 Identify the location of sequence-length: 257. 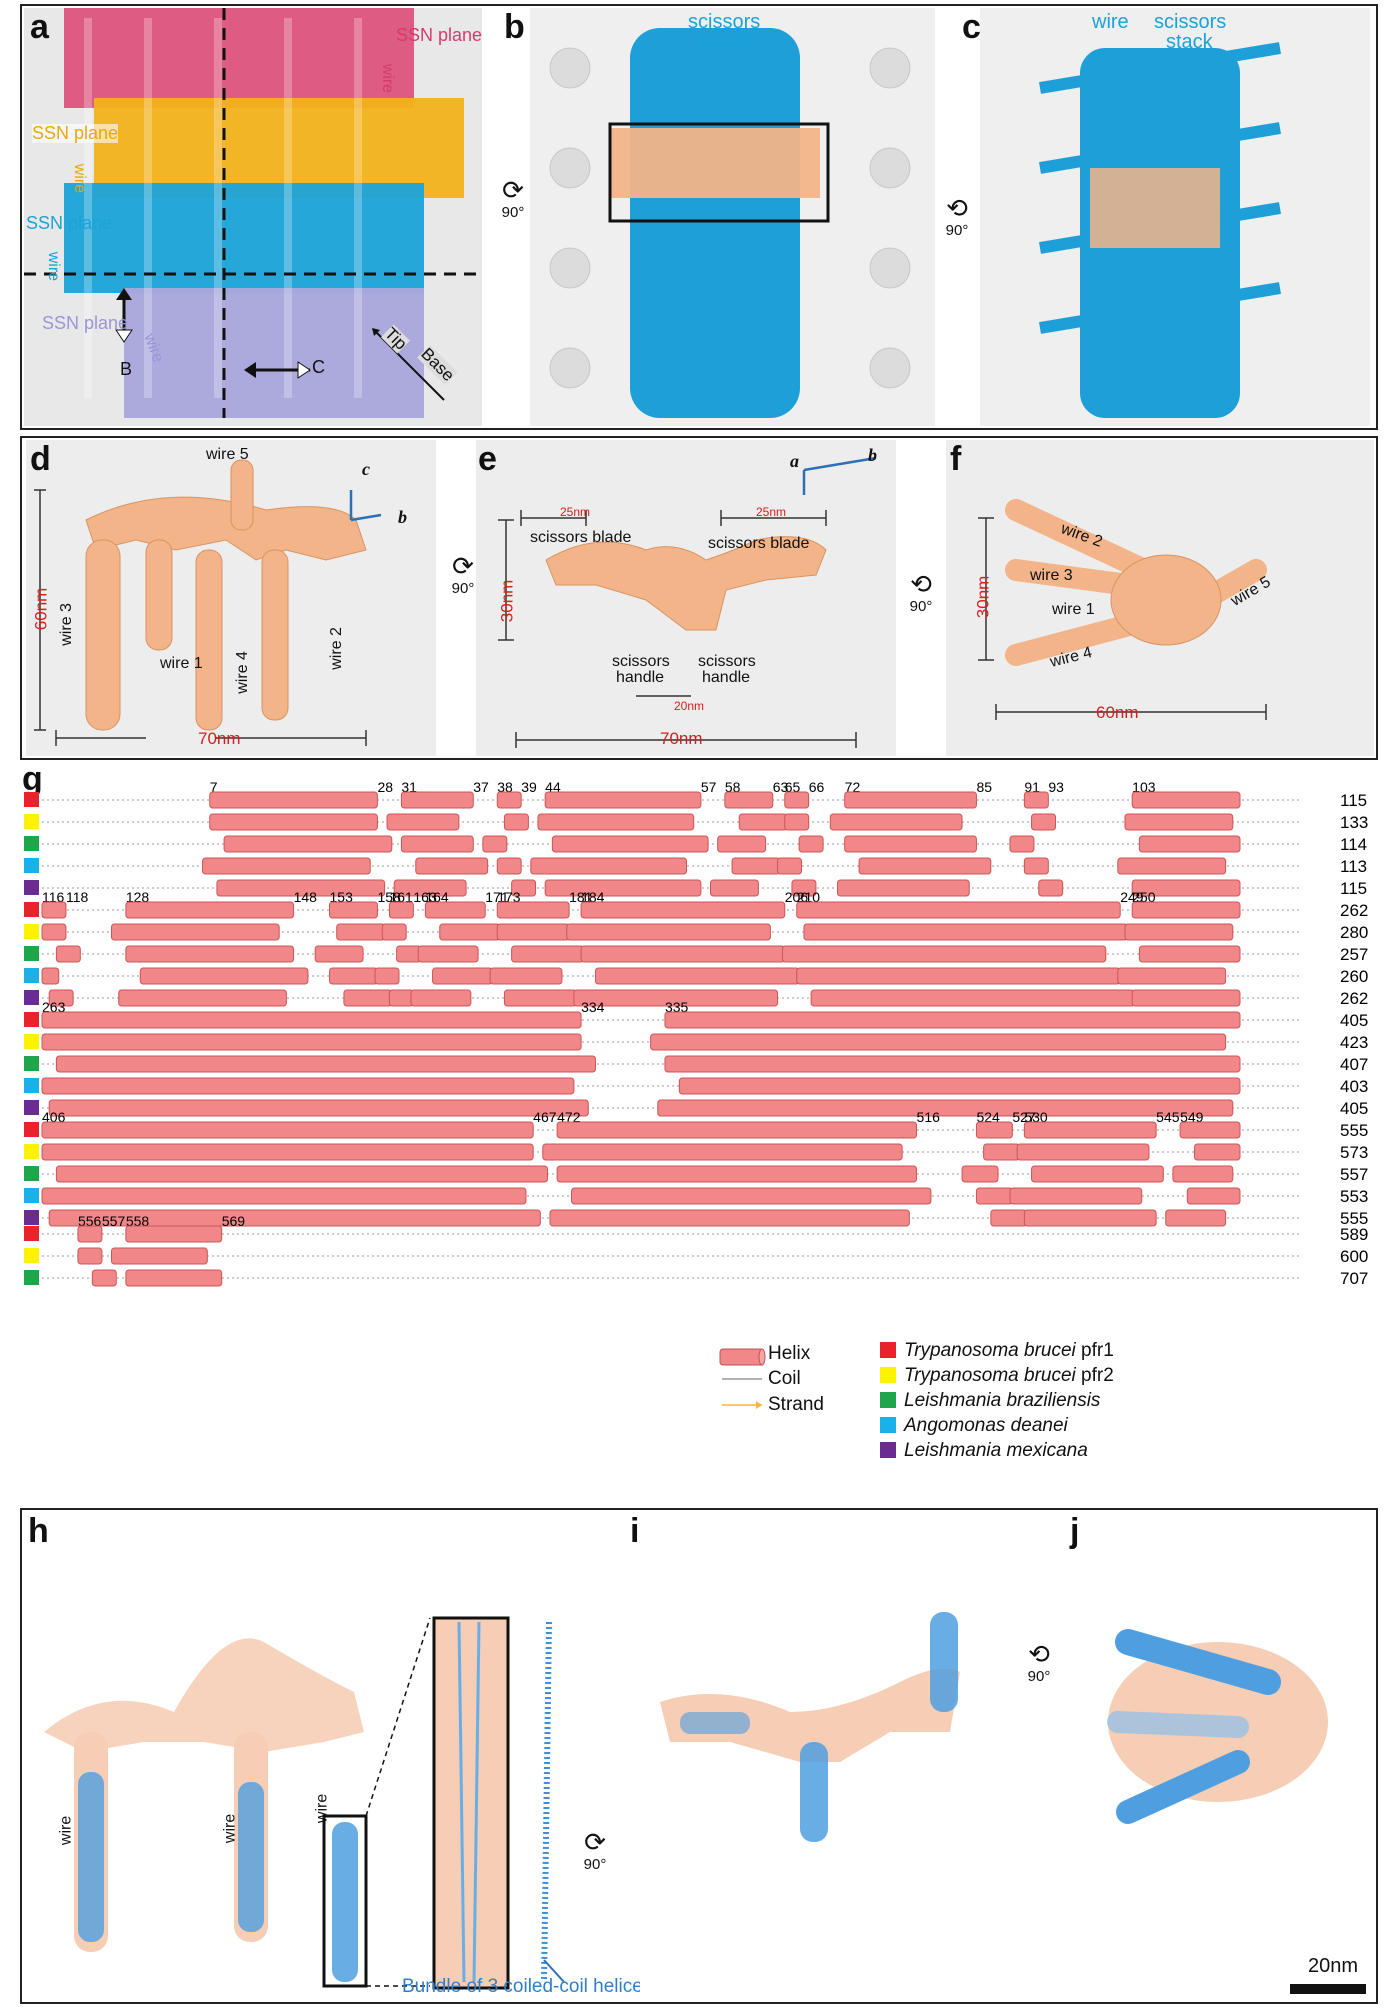
(1354, 954).